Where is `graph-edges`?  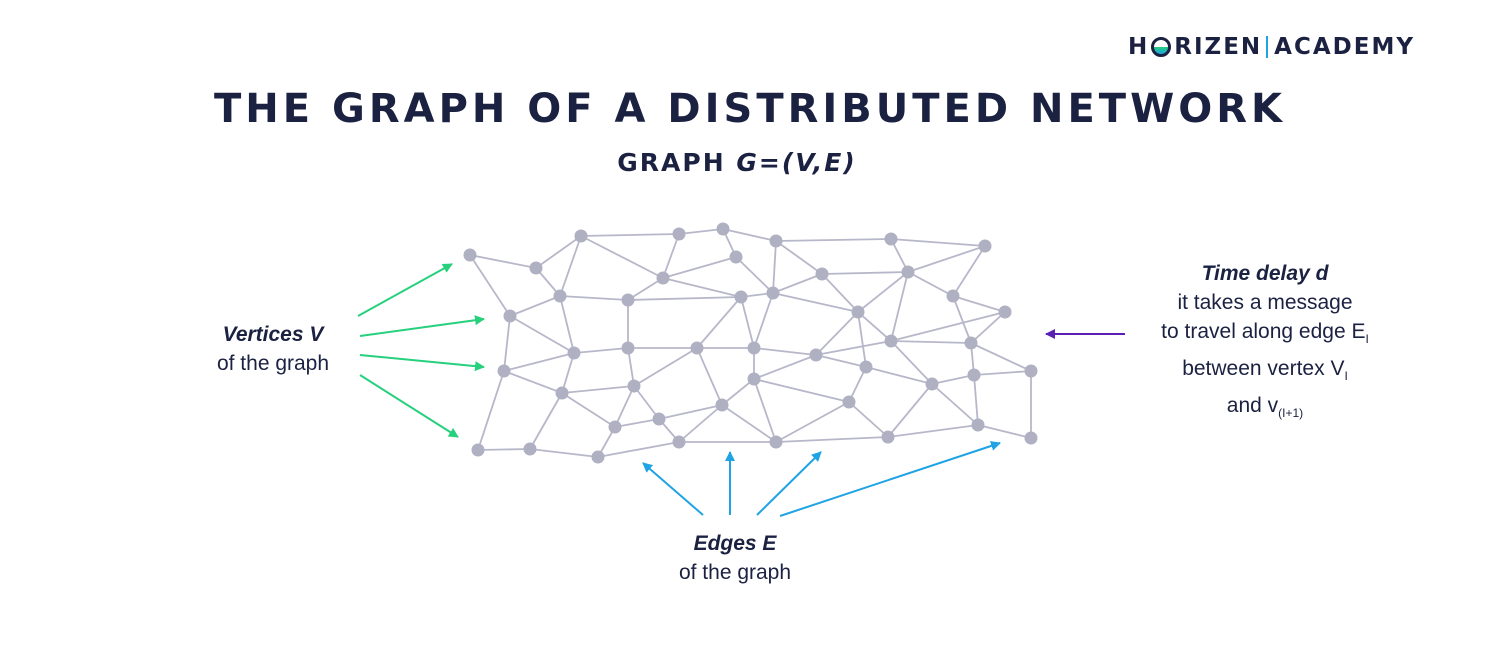 graph-edges is located at coordinates (750, 343).